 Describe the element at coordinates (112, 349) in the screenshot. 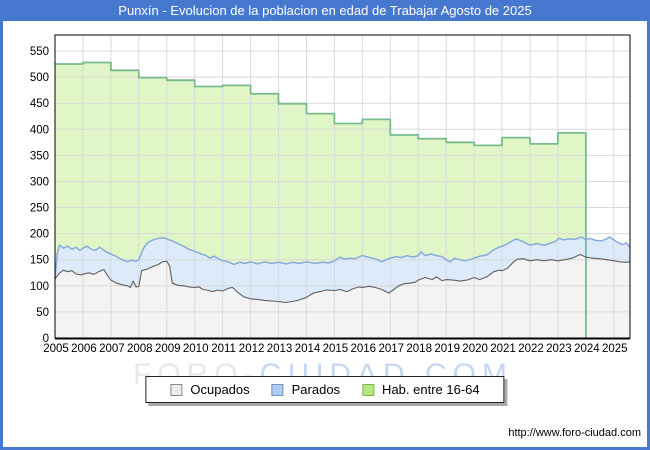

I see `x-tick-label: 2007` at that location.